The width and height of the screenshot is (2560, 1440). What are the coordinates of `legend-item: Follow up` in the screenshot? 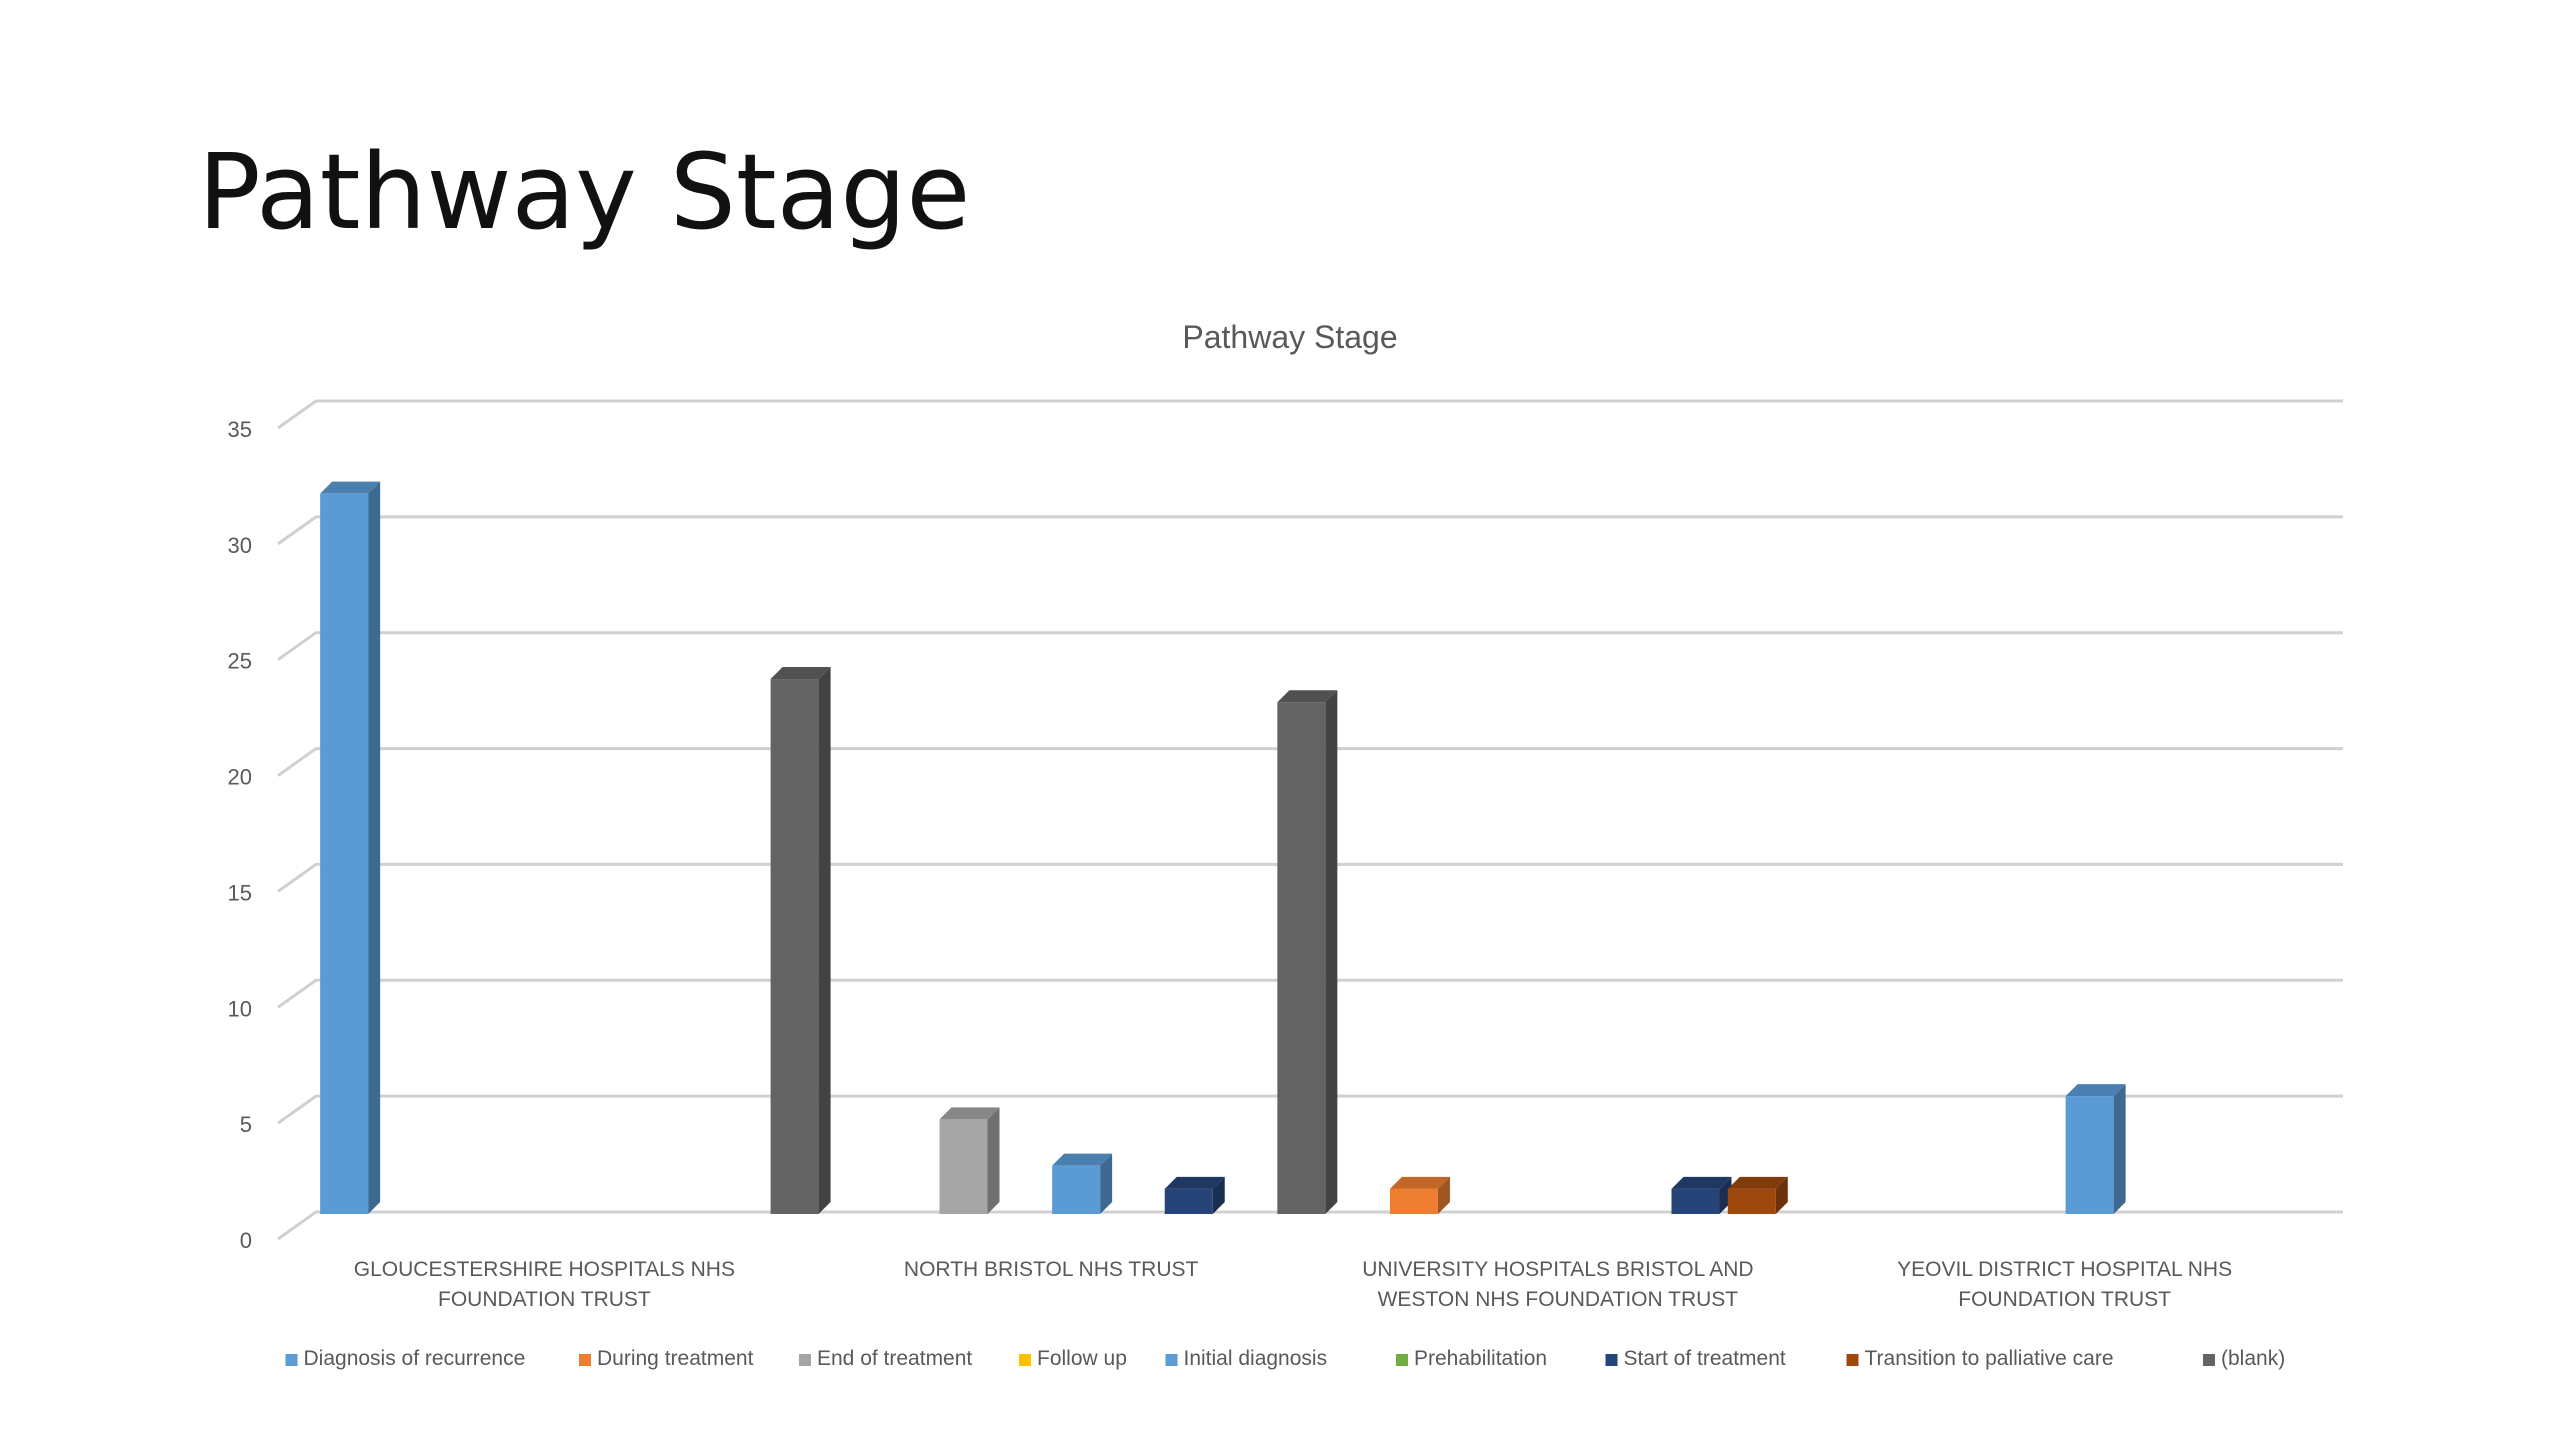 It's located at (1073, 1358).